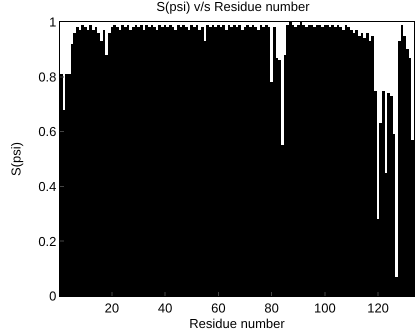 This screenshot has height=336, width=416. What do you see at coordinates (165, 308) in the screenshot?
I see `x-tick-label: 40` at bounding box center [165, 308].